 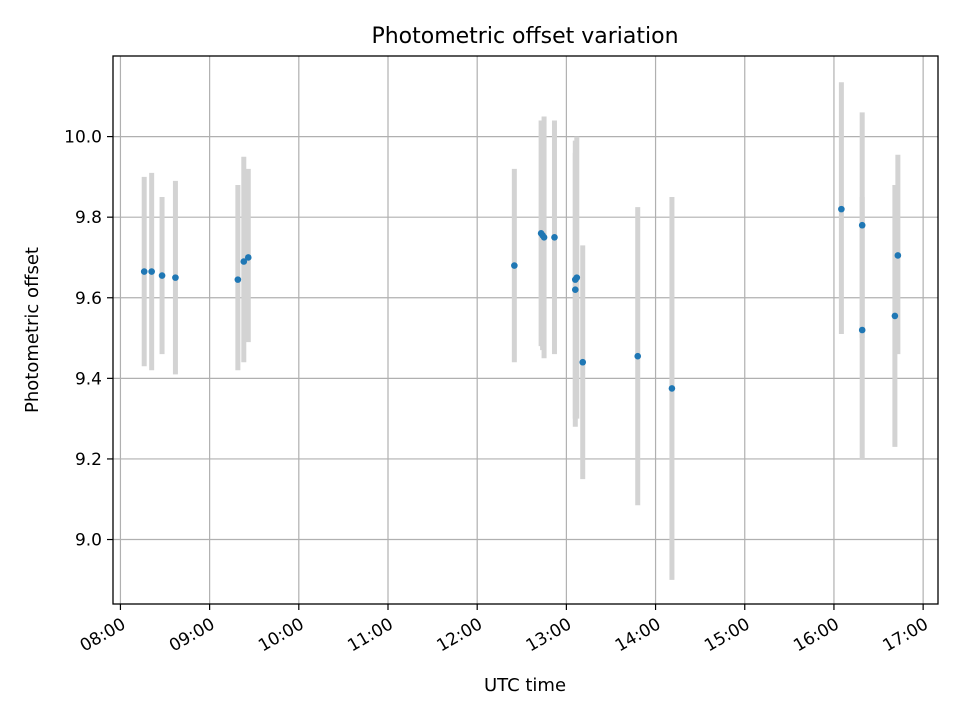 What do you see at coordinates (524, 36) in the screenshot?
I see `chart-title: Photometric offset variation` at bounding box center [524, 36].